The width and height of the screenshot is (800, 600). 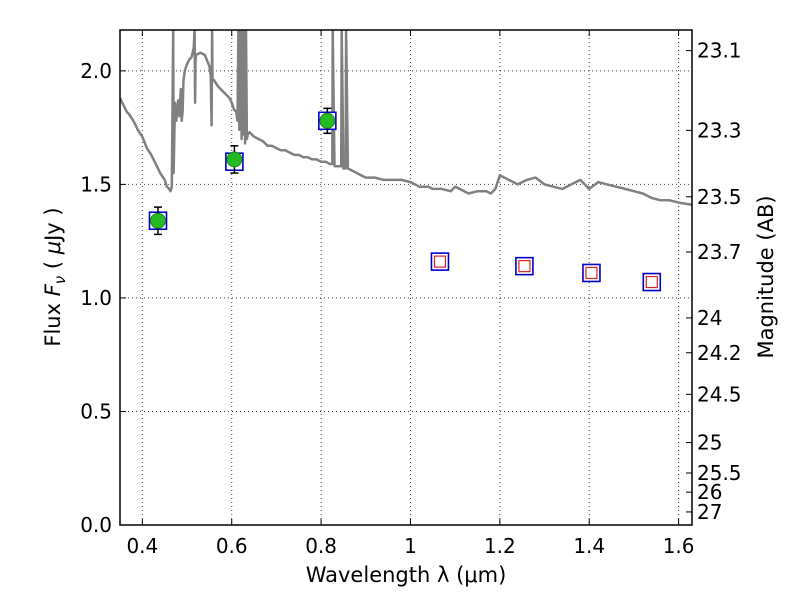 What do you see at coordinates (142, 546) in the screenshot?
I see `x-tick-label: 0.4` at bounding box center [142, 546].